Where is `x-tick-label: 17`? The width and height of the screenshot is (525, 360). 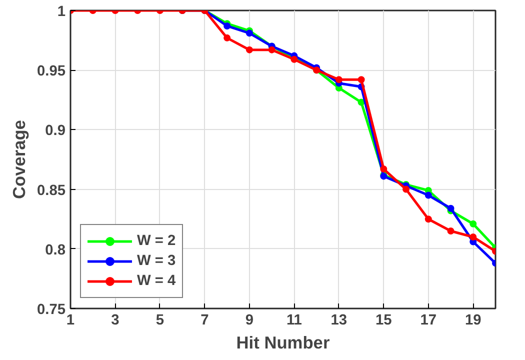 x-tick-label: 17 is located at coordinates (428, 320).